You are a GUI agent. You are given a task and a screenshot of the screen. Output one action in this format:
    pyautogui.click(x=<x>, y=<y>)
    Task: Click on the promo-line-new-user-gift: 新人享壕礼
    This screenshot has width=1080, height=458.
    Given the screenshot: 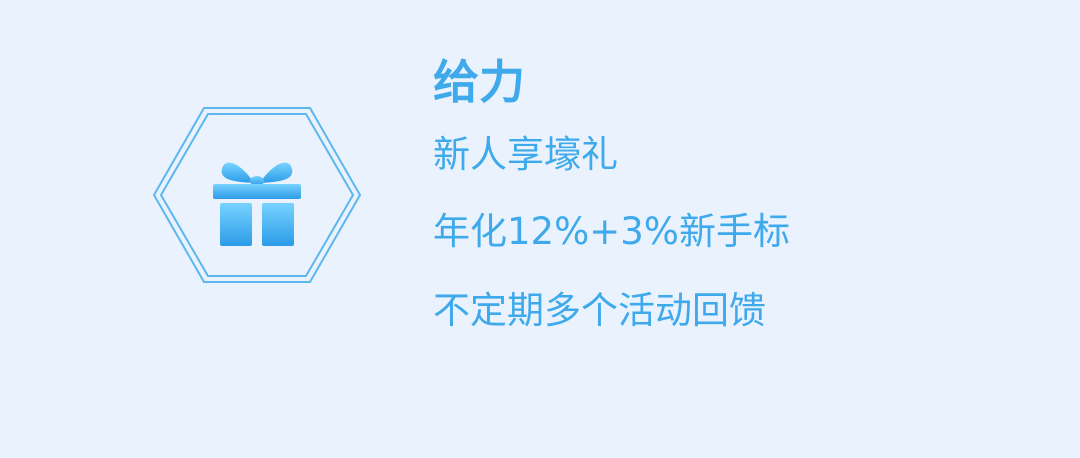 What is the action you would take?
    pyautogui.click(x=525, y=154)
    